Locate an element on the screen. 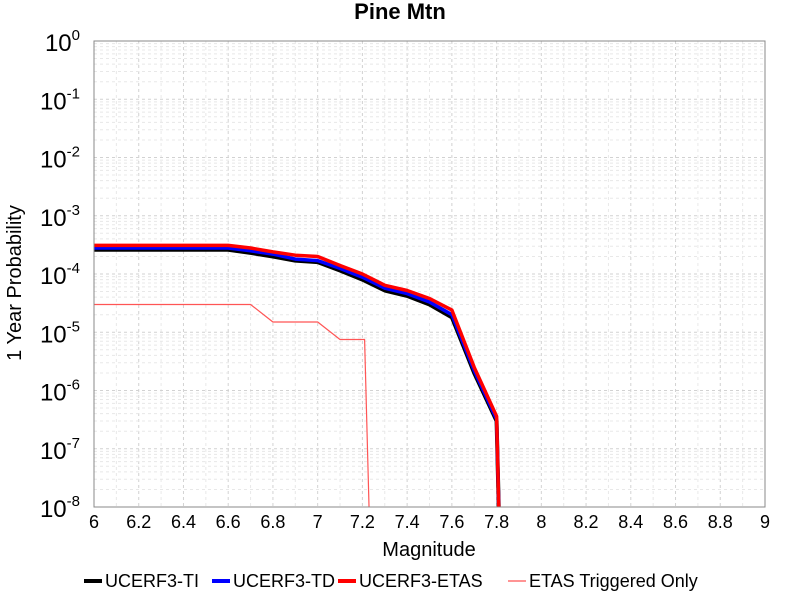 The height and width of the screenshot is (600, 800). y-tick-label: 10⁻³ is located at coordinates (60, 217).